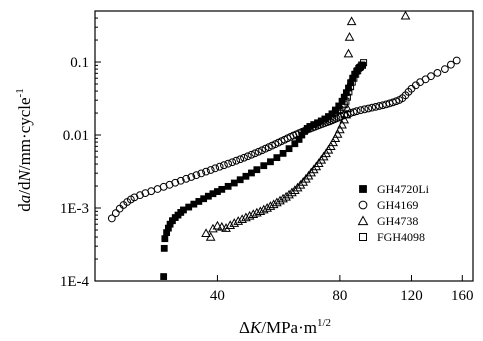  I want to click on x-axis-title: ΔK/MPa·m1/2, so click(285, 327).